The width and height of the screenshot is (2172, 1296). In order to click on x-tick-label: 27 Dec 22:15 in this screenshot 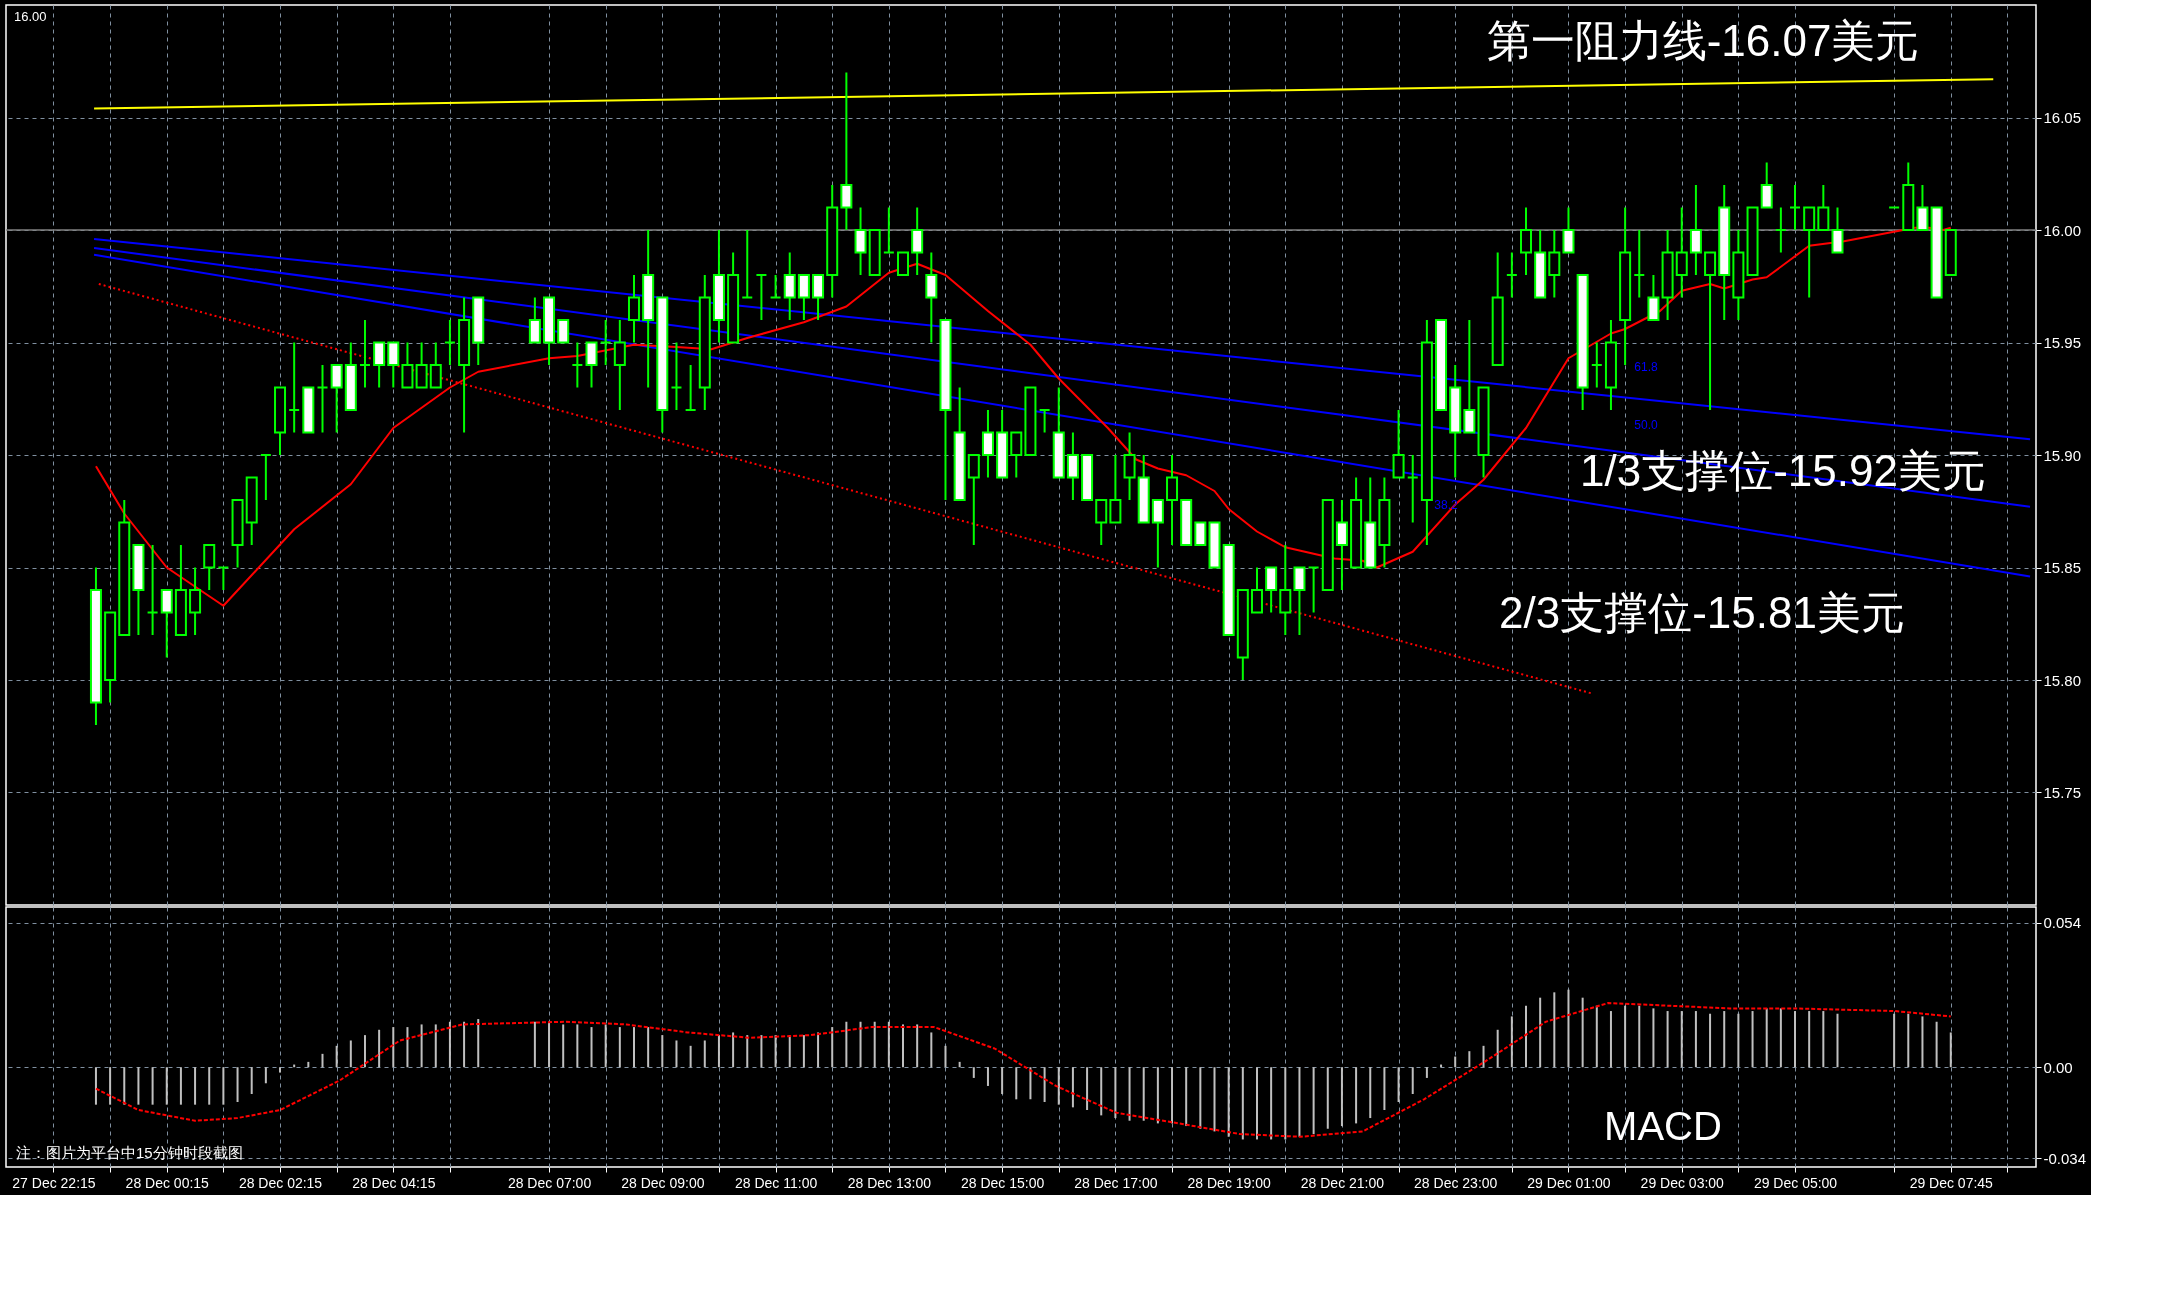, I will do `click(54, 1182)`.